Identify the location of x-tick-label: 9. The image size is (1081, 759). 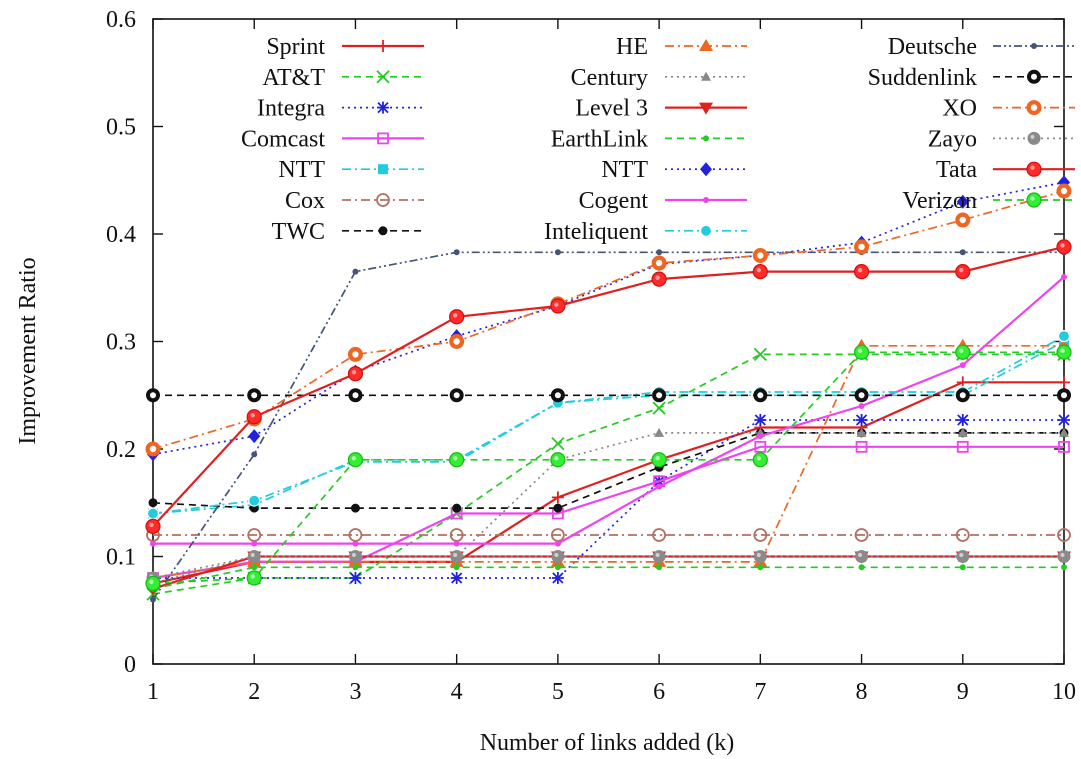
(963, 692).